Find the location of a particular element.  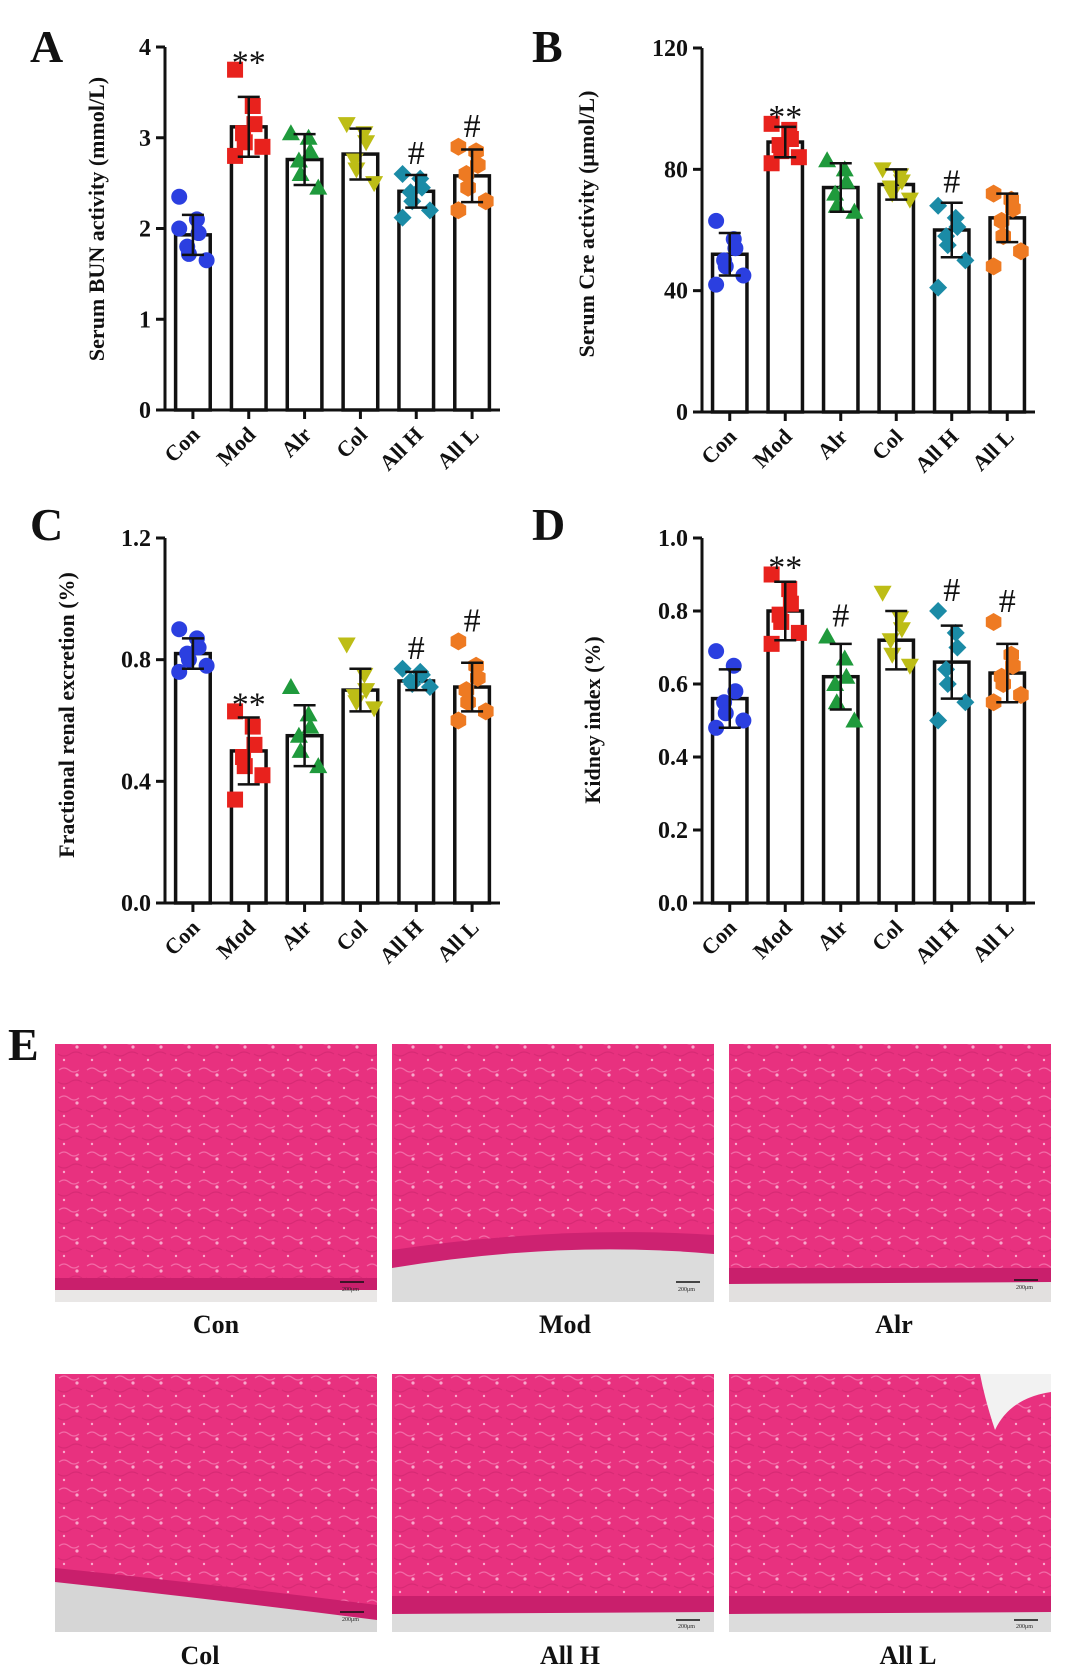

histology-panel-mod: 200μm is located at coordinates (553, 1173).